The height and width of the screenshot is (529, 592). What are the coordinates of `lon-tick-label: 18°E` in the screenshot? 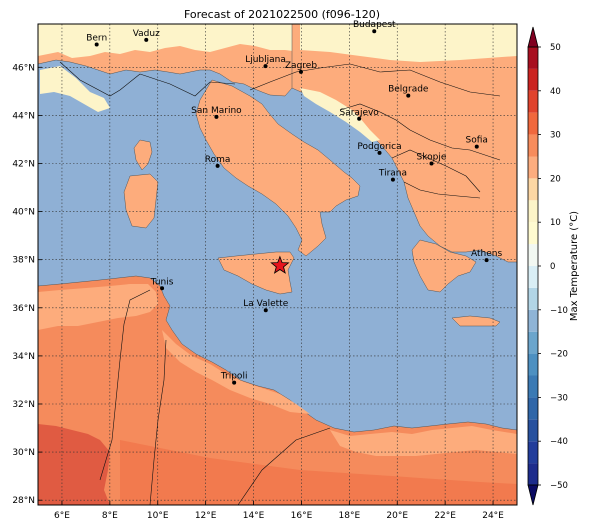 It's located at (350, 516).